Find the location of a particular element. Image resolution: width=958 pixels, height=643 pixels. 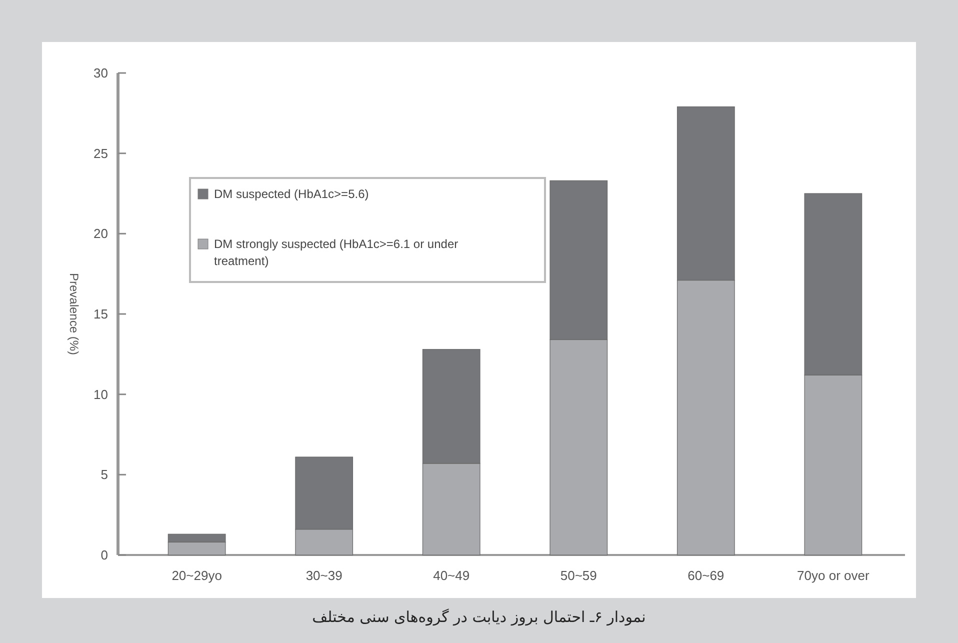

x-tick-label: 40~49 is located at coordinates (451, 575).